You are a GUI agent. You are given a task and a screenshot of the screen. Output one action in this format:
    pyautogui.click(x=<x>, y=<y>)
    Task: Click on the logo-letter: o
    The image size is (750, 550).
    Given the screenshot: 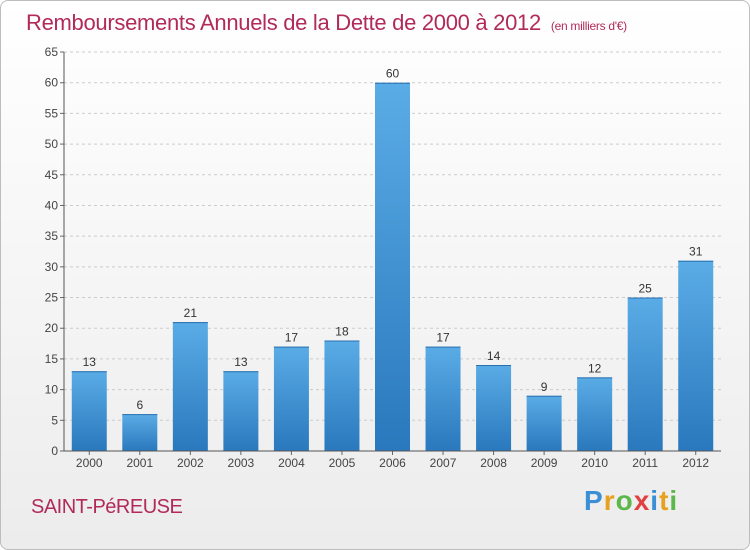 What is the action you would take?
    pyautogui.click(x=624, y=500)
    